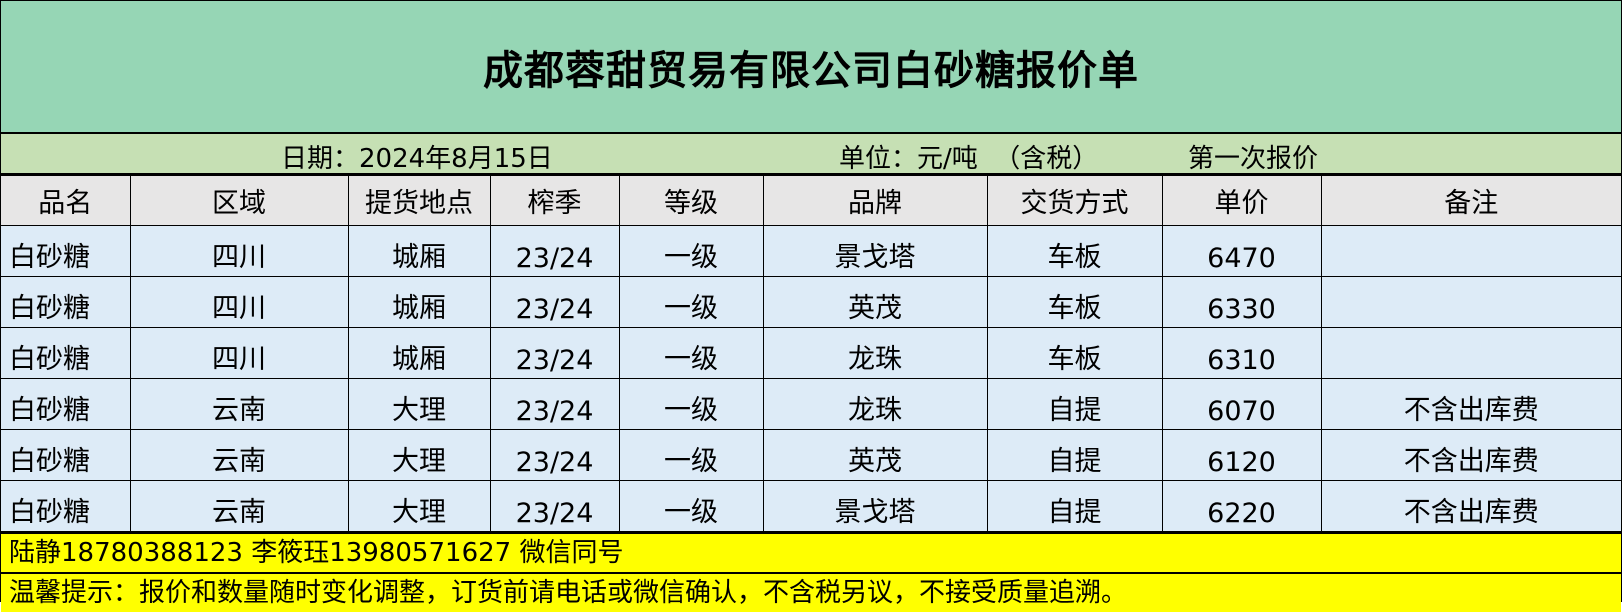 The image size is (1622, 612). I want to click on col-header-brand: 品牌, so click(875, 200).